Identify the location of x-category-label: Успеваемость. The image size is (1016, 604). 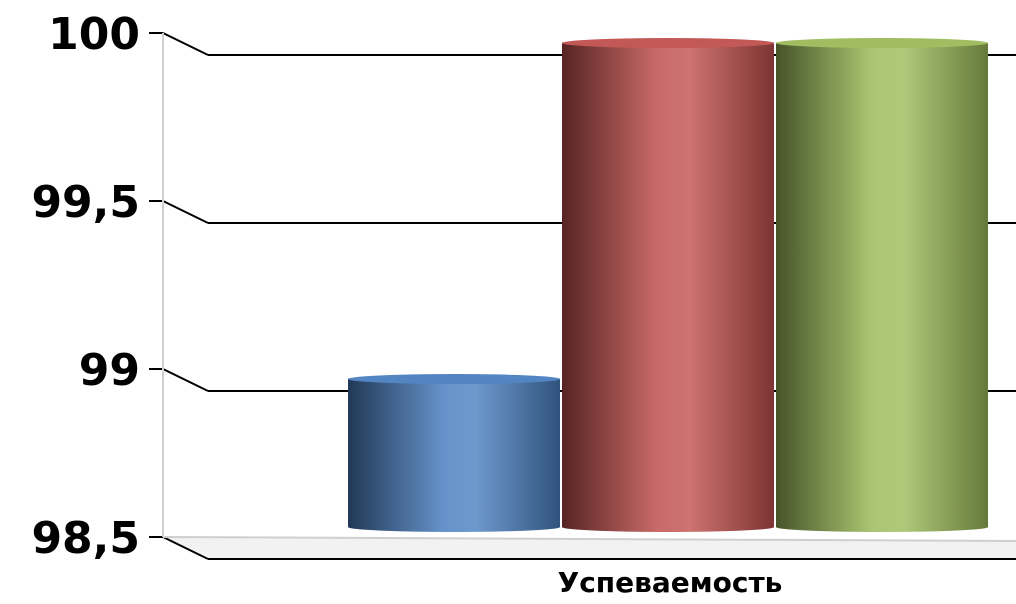
(670, 582).